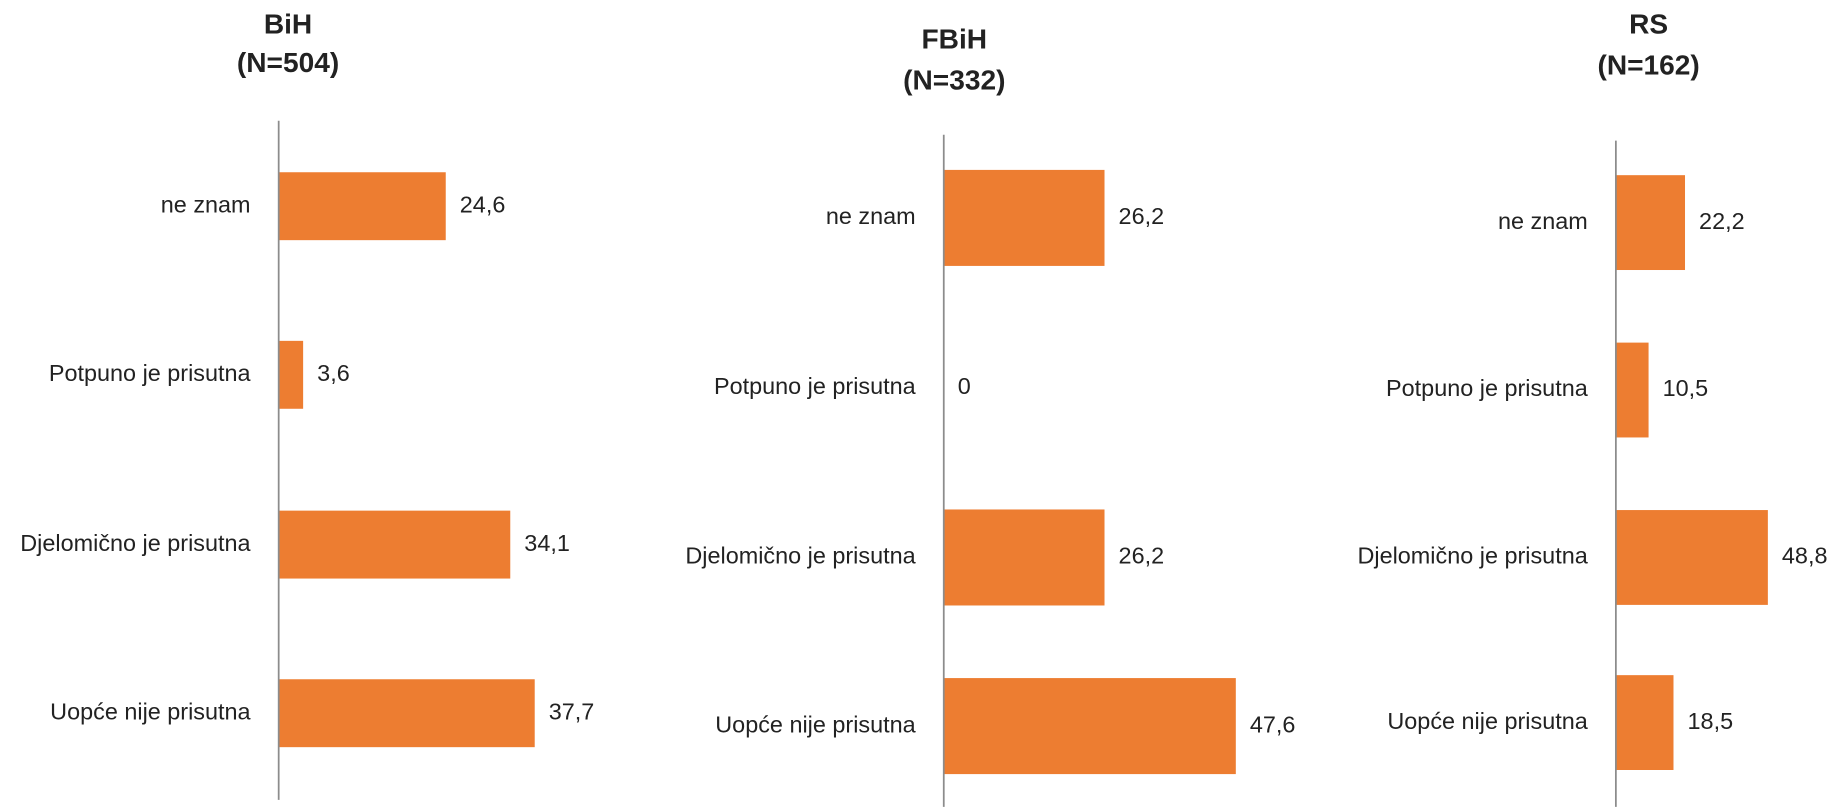 This screenshot has height=807, width=1836. What do you see at coordinates (1273, 724) in the screenshot?
I see `value-label: 47,6` at bounding box center [1273, 724].